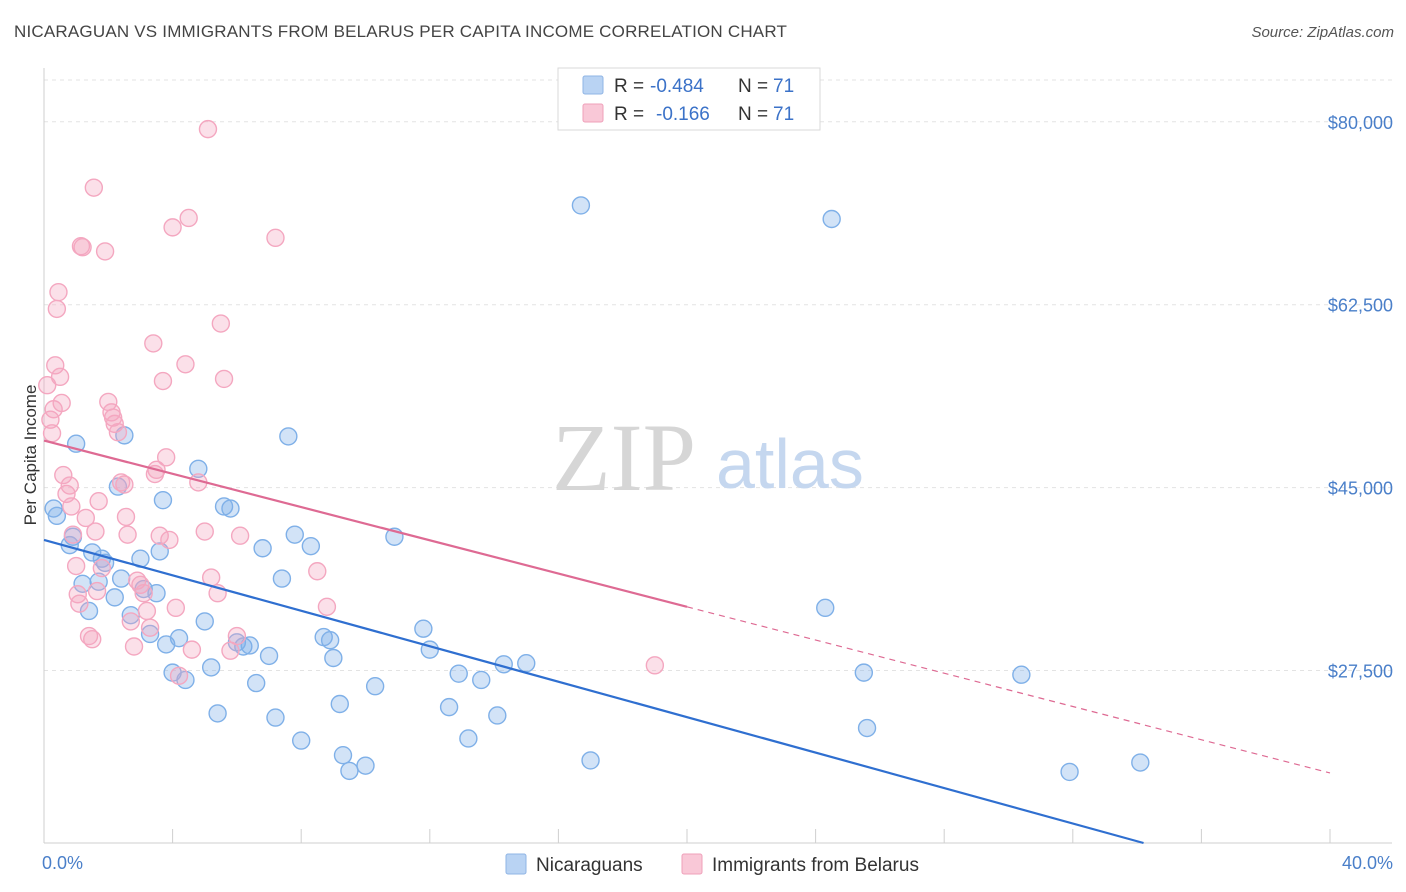  What do you see at coordinates (1322, 32) in the screenshot?
I see `source-label: Source: ZipAtlas.com` at bounding box center [1322, 32].